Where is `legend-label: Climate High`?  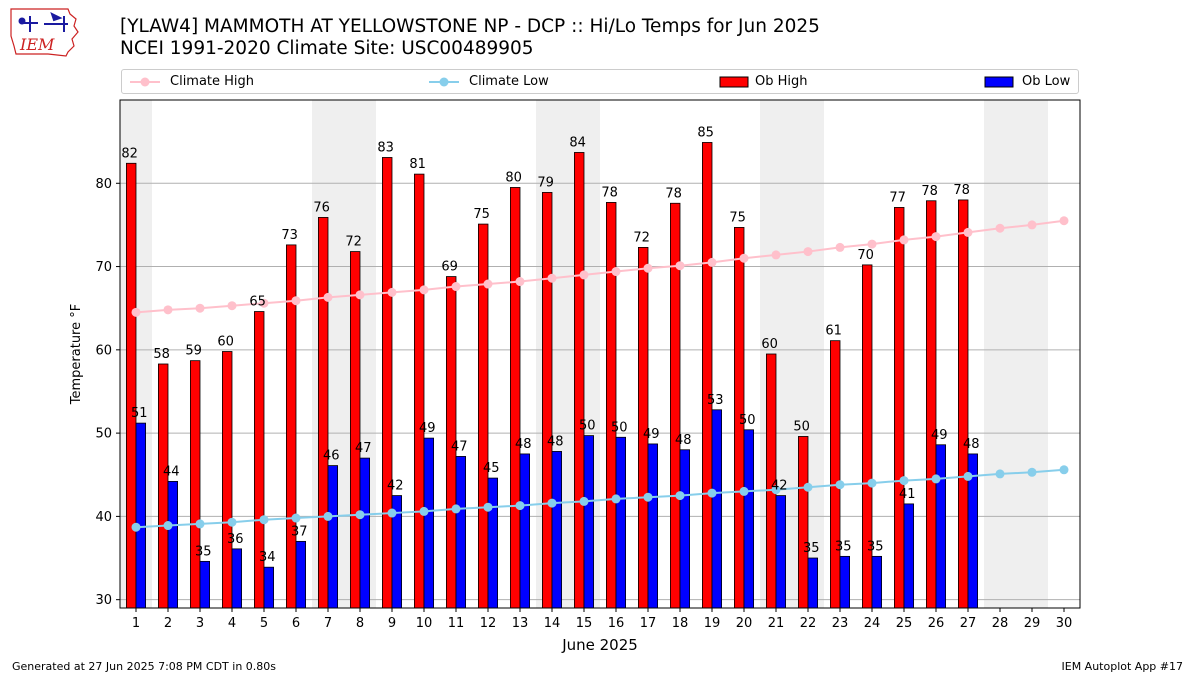
legend-label: Climate High is located at coordinates (212, 81).